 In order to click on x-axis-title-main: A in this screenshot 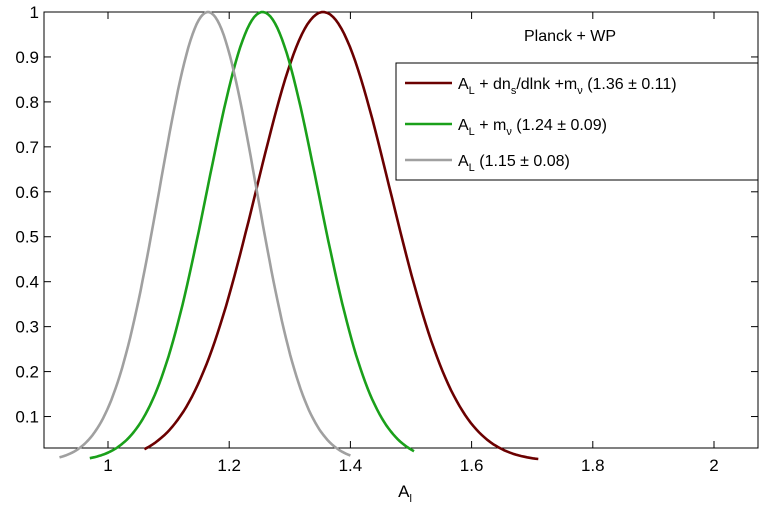, I will do `click(404, 491)`.